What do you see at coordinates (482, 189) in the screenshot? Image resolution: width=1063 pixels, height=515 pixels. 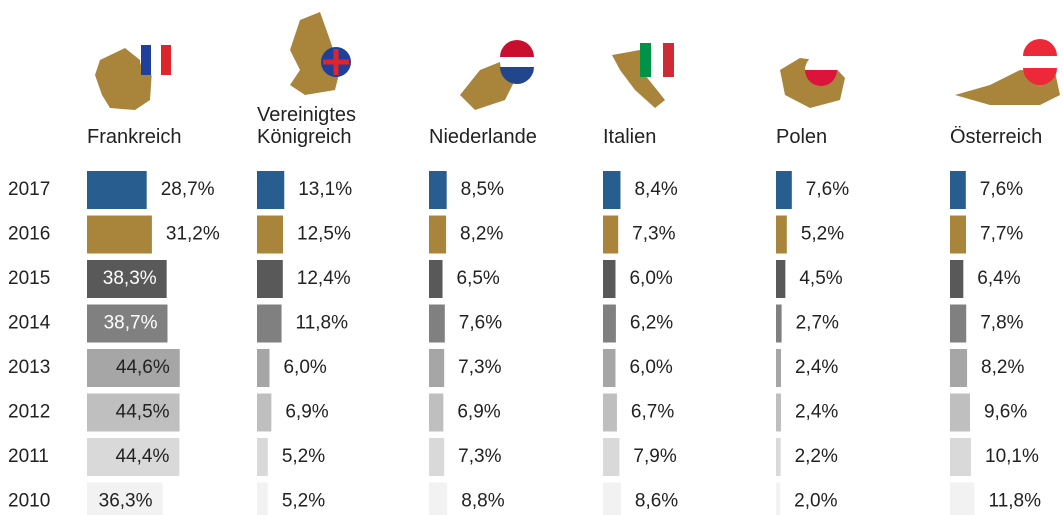 I see `value-label: 8,5%` at bounding box center [482, 189].